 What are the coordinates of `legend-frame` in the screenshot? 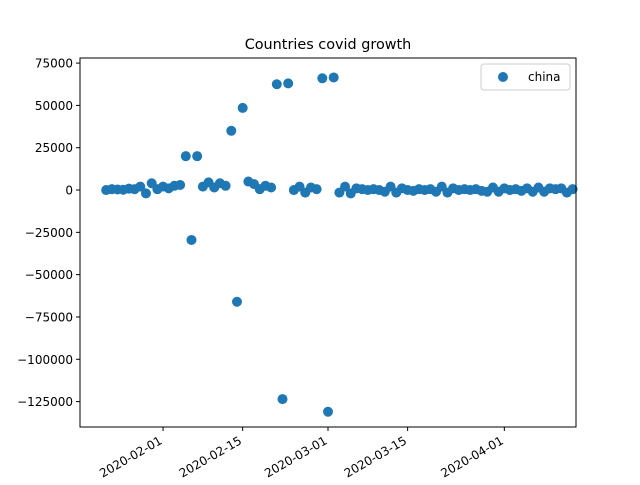 It's located at (525, 77).